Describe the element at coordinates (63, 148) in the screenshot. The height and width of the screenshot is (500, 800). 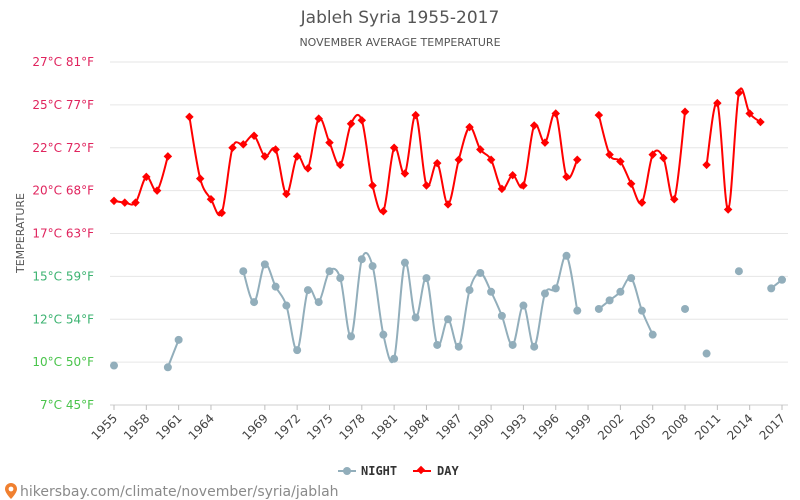
I see `y-tick-label: 22°C 72°F` at that location.